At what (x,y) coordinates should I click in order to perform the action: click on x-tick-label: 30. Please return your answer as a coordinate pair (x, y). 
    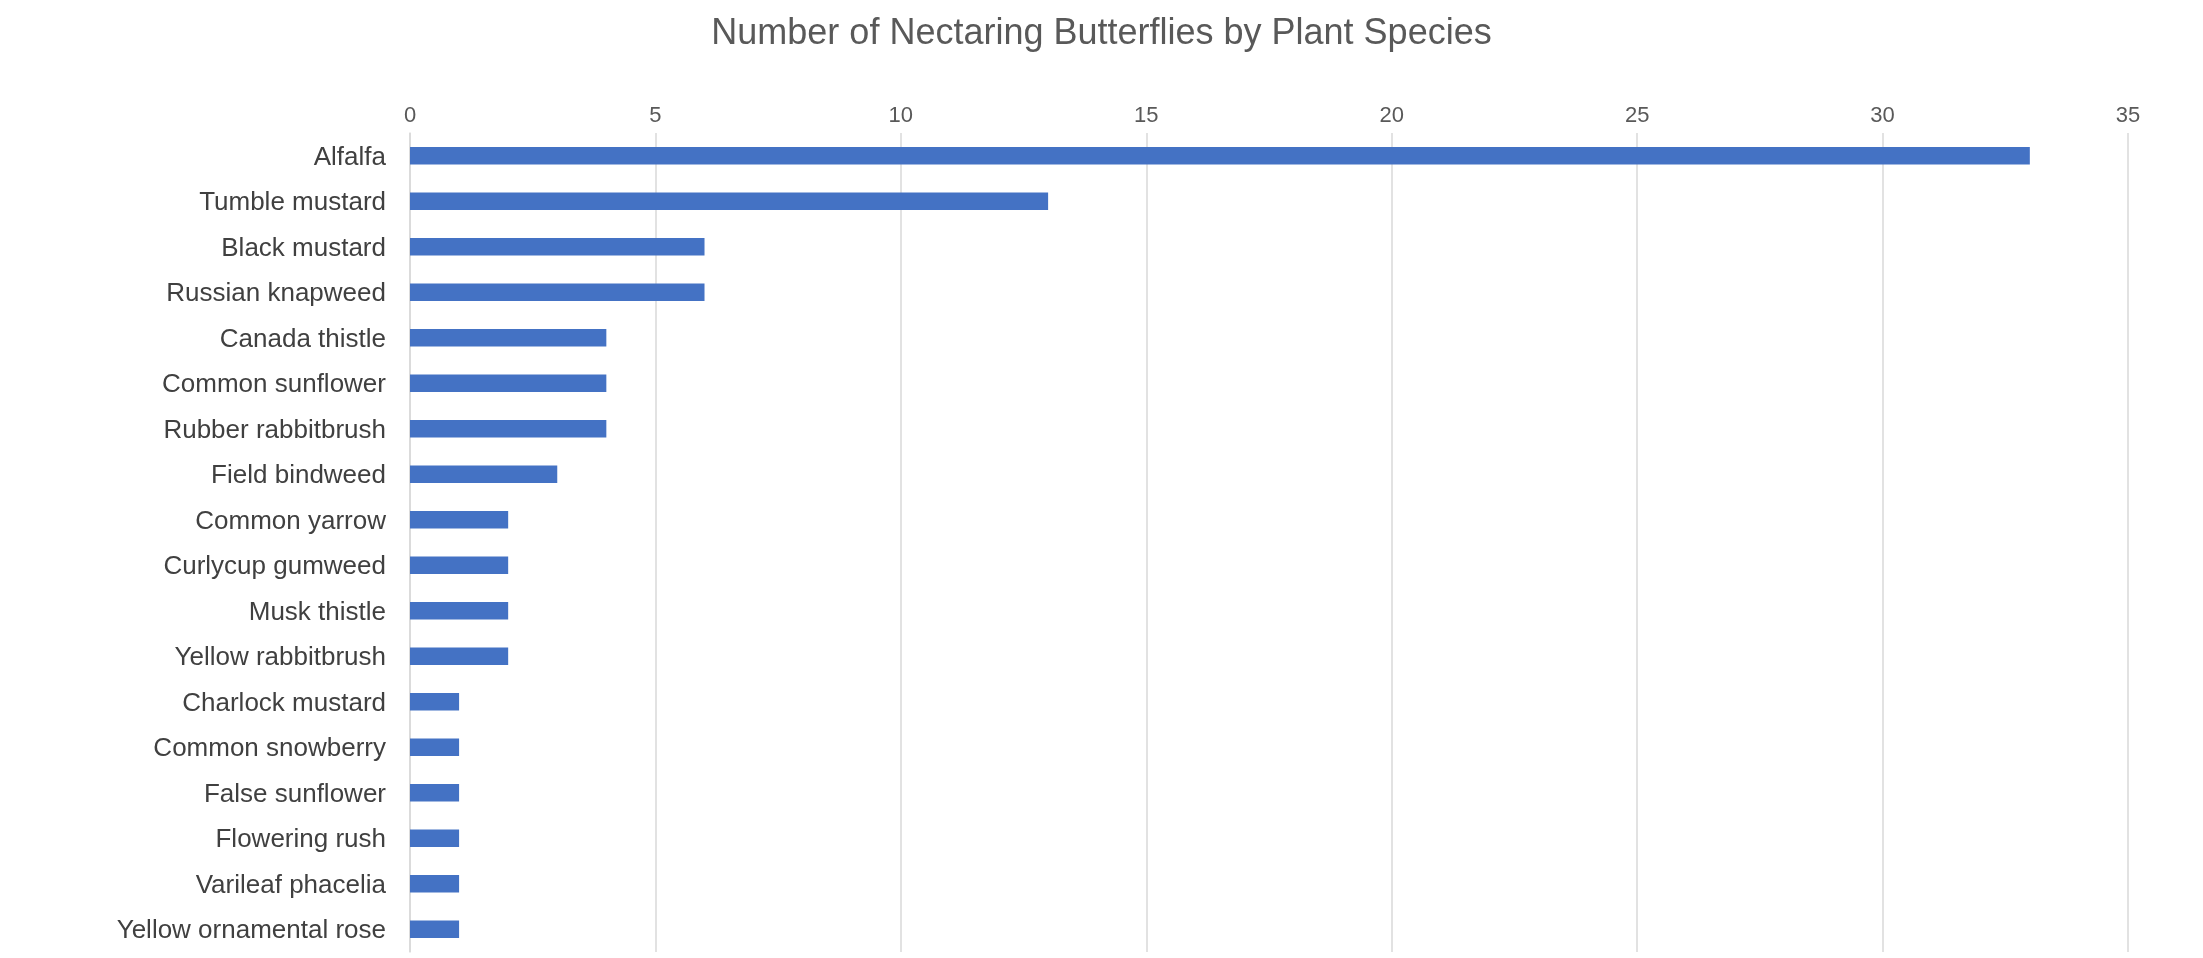
    Looking at the image, I should click on (1882, 114).